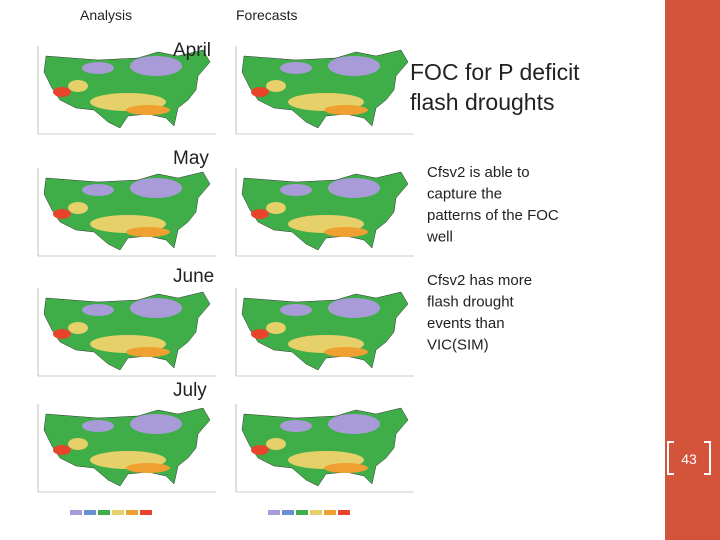 The width and height of the screenshot is (720, 540). What do you see at coordinates (439, 237) in the screenshot?
I see `bullet-text: well` at bounding box center [439, 237].